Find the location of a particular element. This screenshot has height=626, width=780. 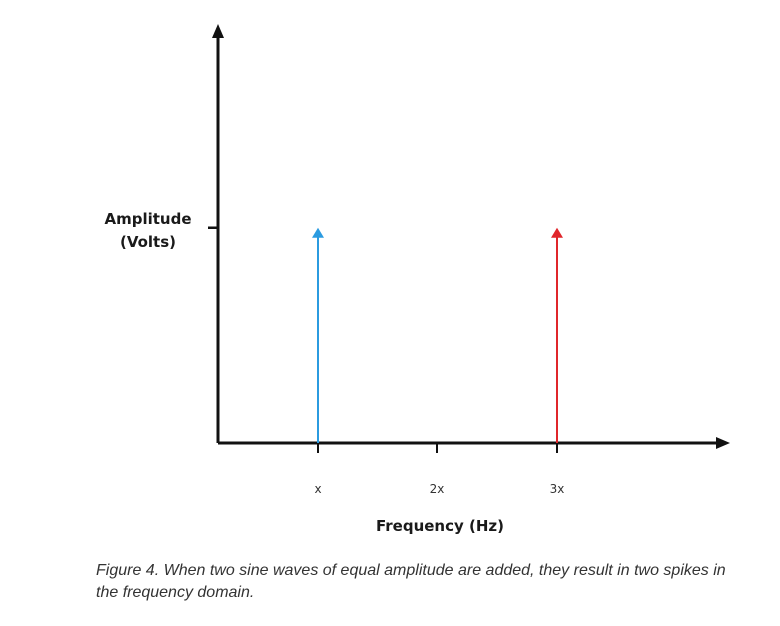

x-ticks: x 2x 3x is located at coordinates (439, 469).